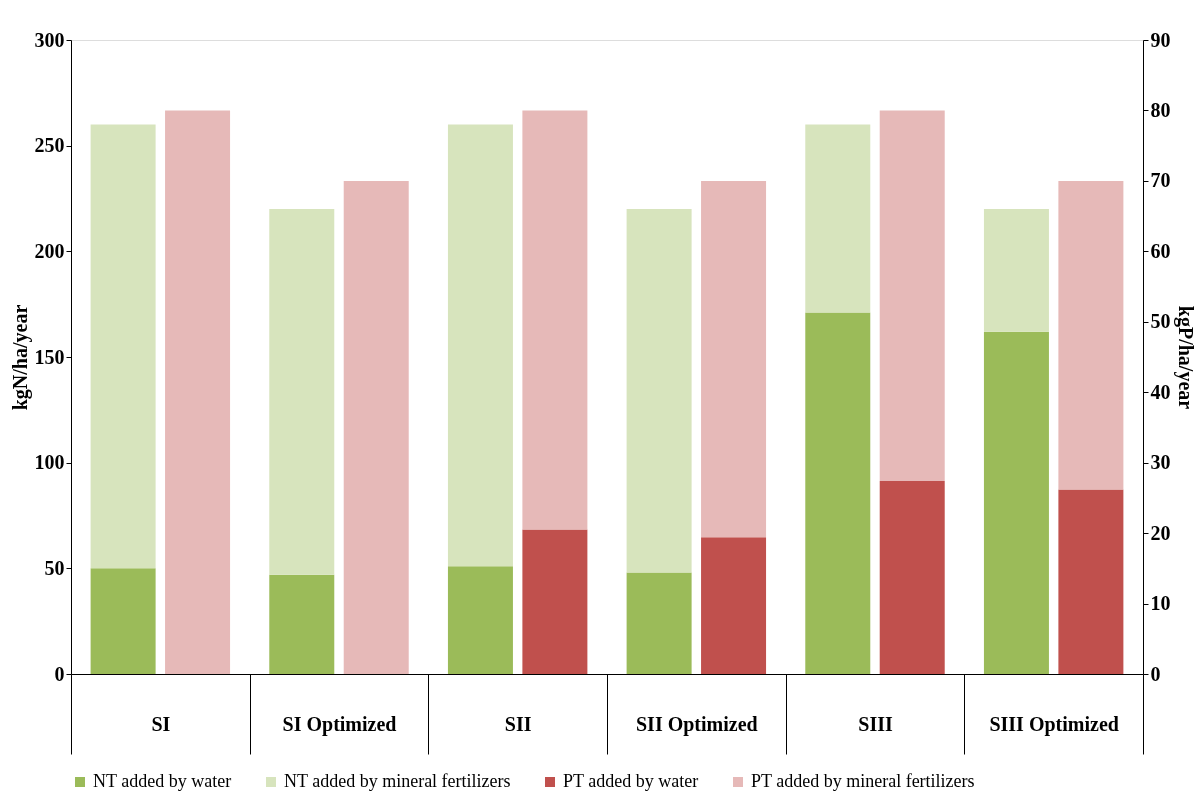 This screenshot has height=801, width=1204. Describe the element at coordinates (54, 567) in the screenshot. I see `y-tick-label: 50` at that location.